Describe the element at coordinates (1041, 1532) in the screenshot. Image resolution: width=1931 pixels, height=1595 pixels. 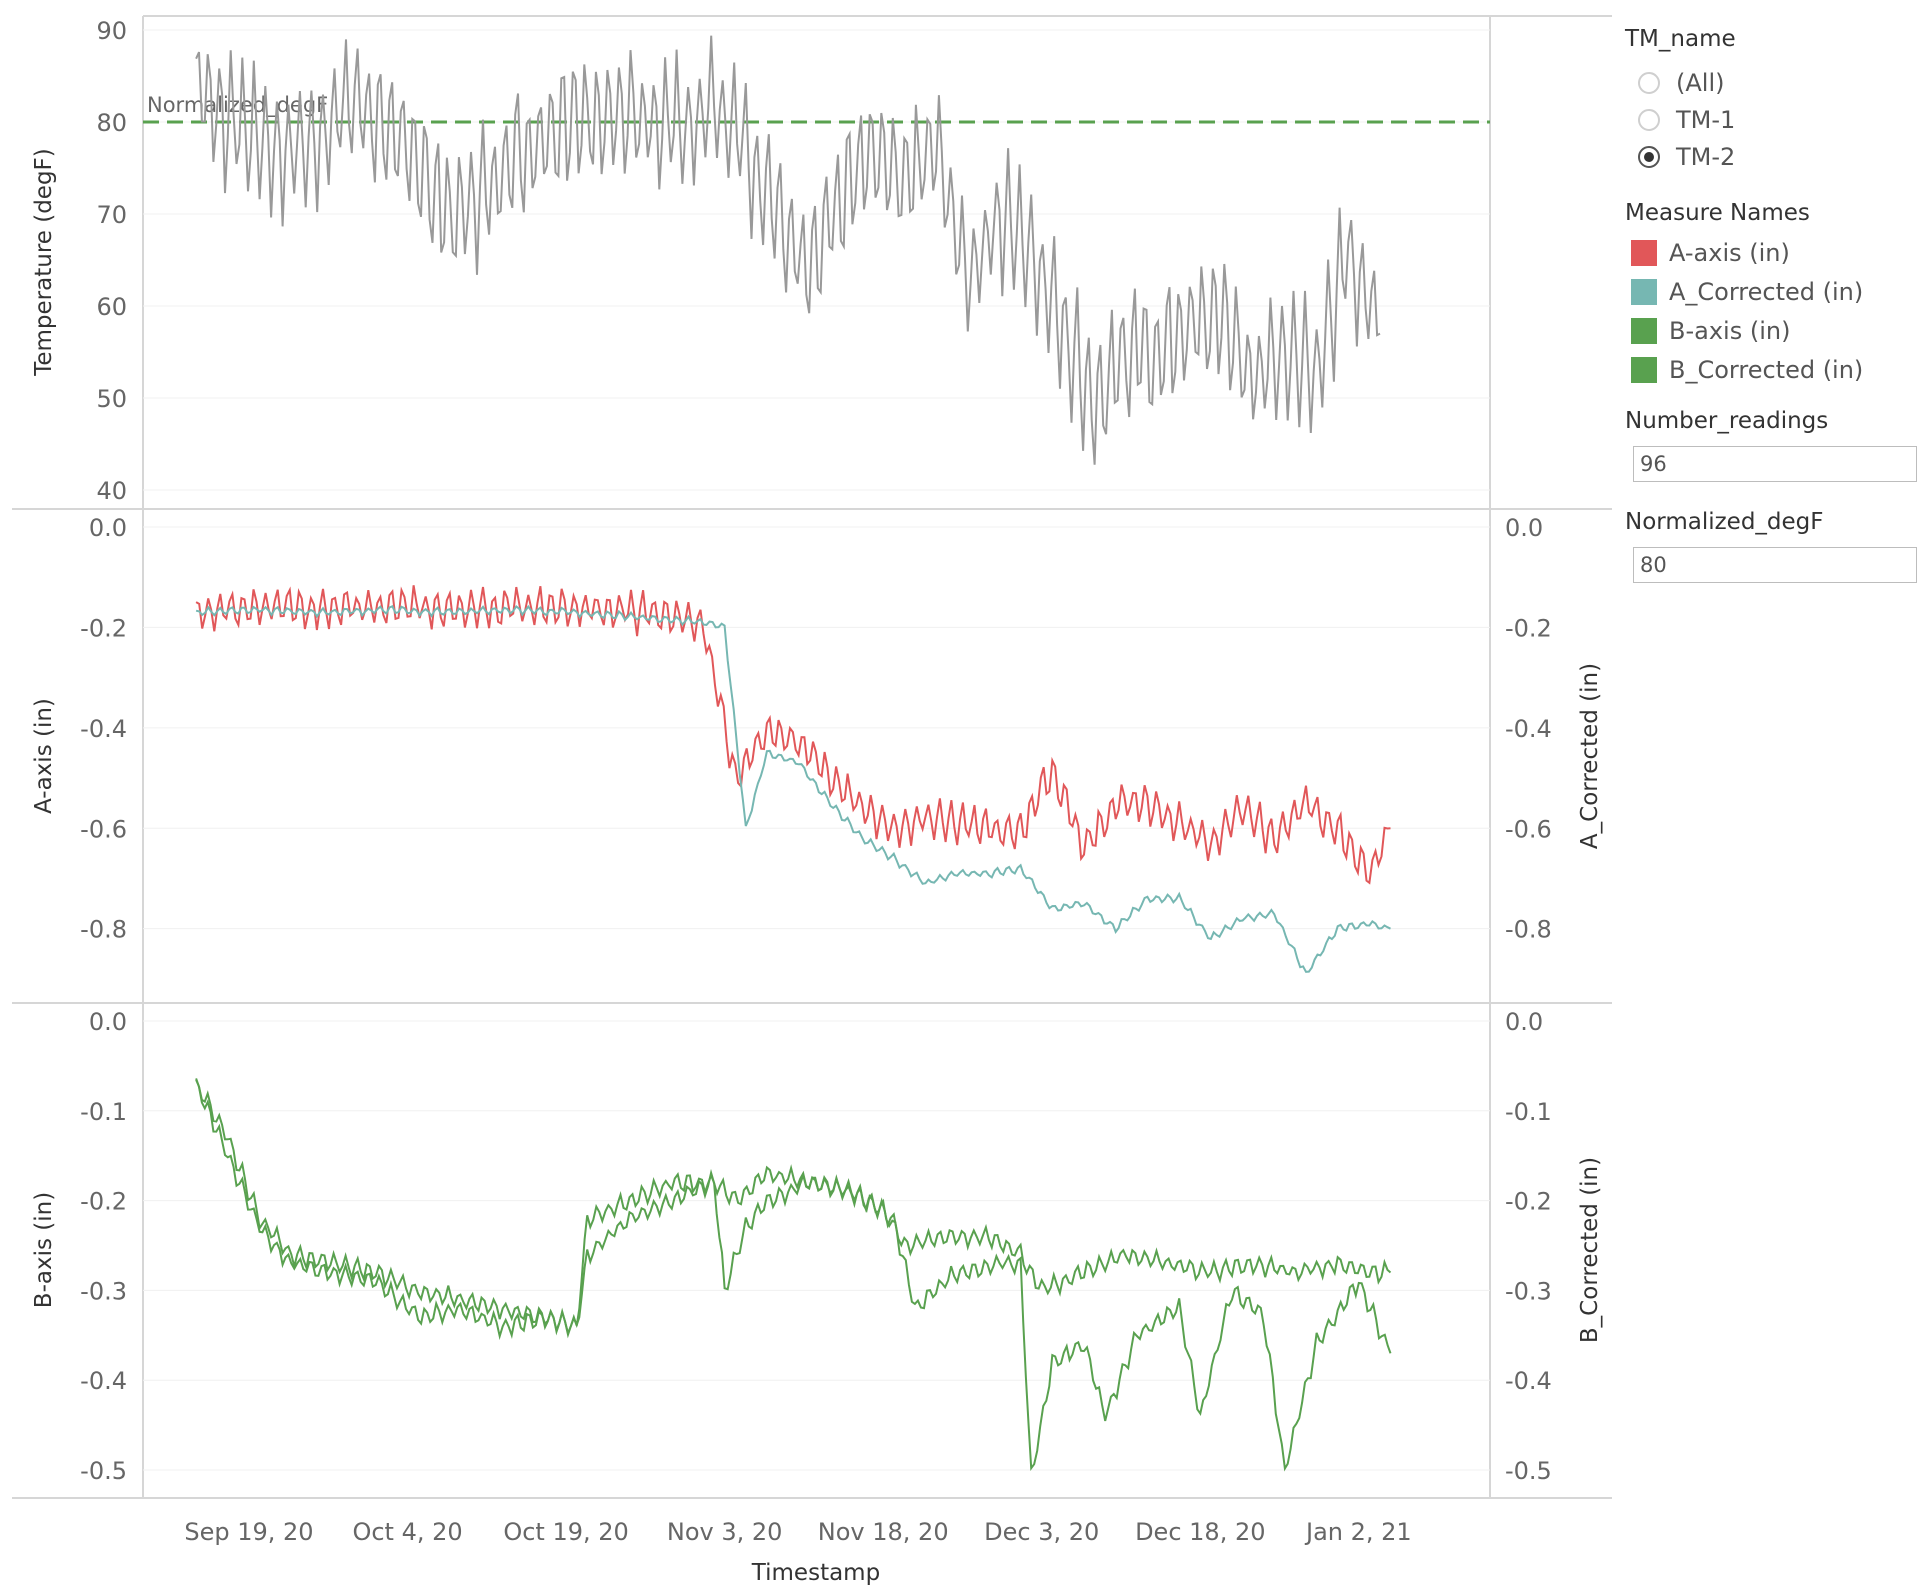
I see `x-tick-label: Dec 3, 20` at that location.